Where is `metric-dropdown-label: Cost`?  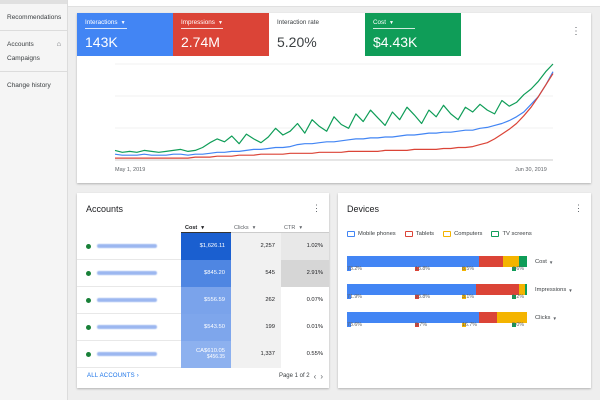 metric-dropdown-label: Cost is located at coordinates (541, 262).